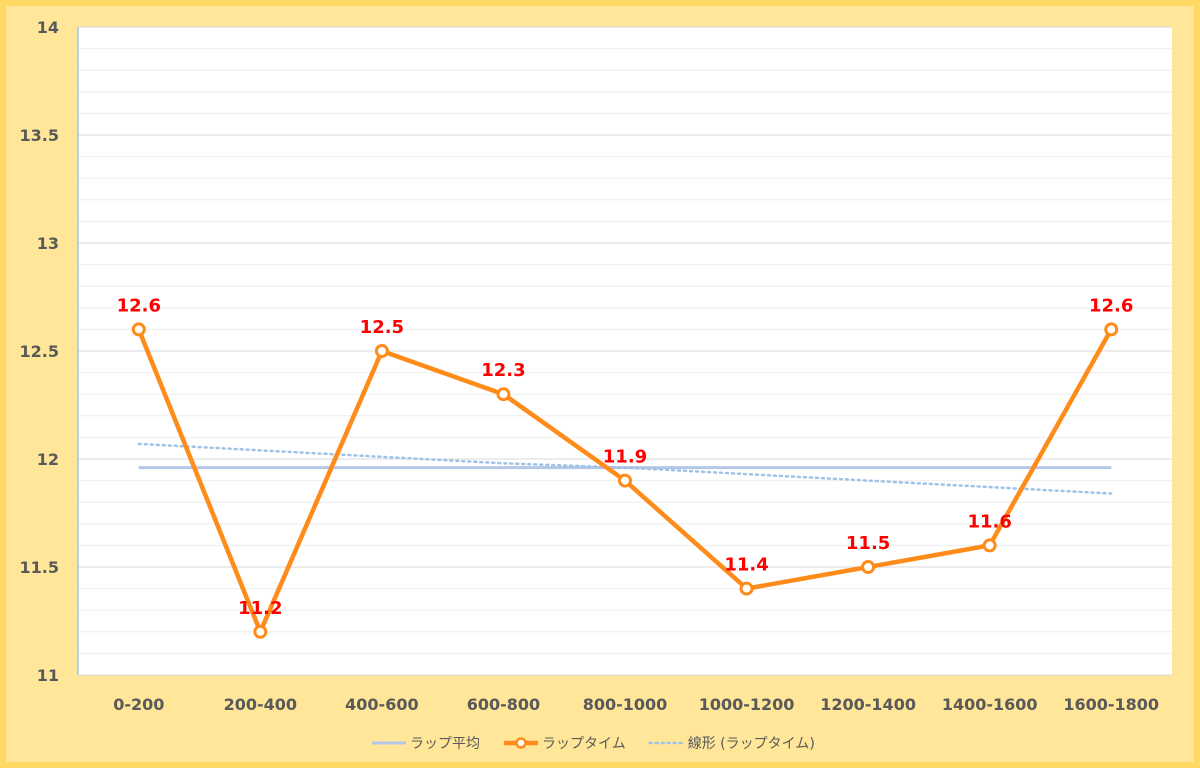 The width and height of the screenshot is (1200, 768). What do you see at coordinates (382, 327) in the screenshot?
I see `lap-data-label: 12.5` at bounding box center [382, 327].